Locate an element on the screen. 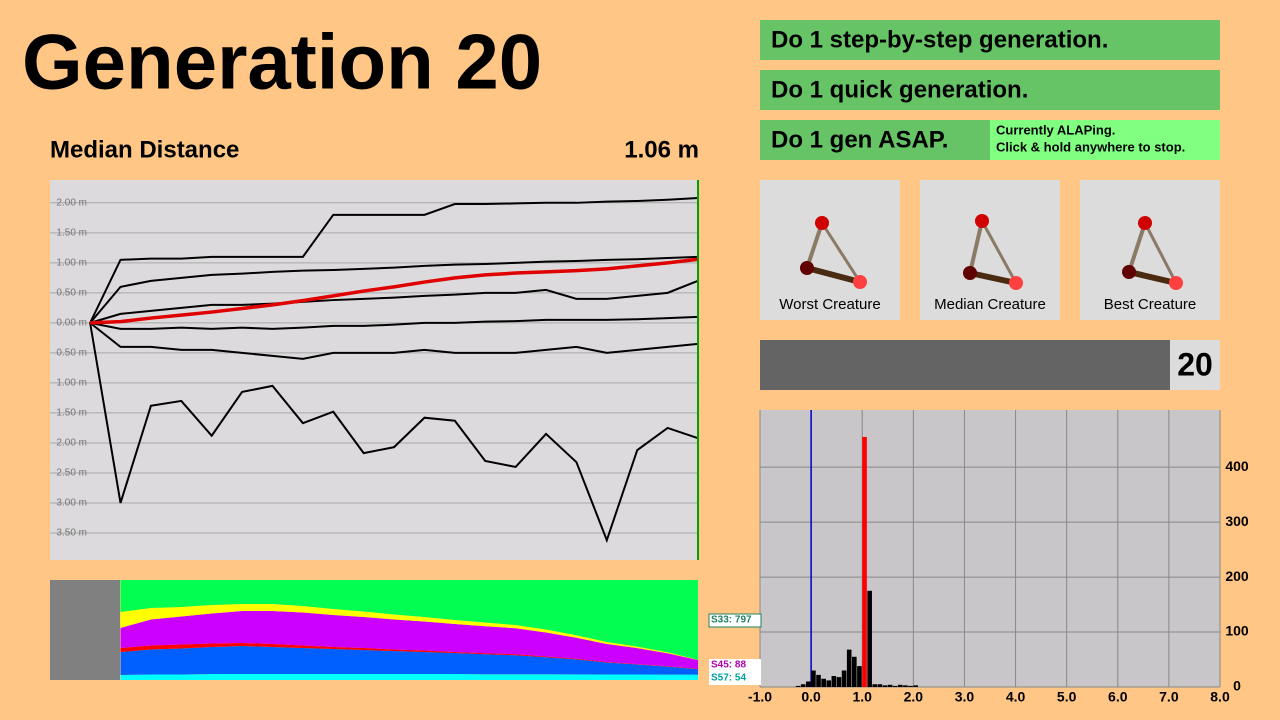 The width and height of the screenshot is (1280, 720). status-box is located at coordinates (1105, 140).